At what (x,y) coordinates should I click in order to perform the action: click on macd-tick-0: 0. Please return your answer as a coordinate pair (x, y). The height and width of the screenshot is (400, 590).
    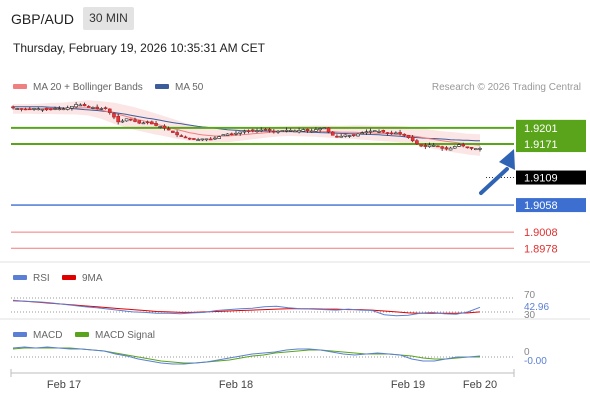
    Looking at the image, I should click on (527, 352).